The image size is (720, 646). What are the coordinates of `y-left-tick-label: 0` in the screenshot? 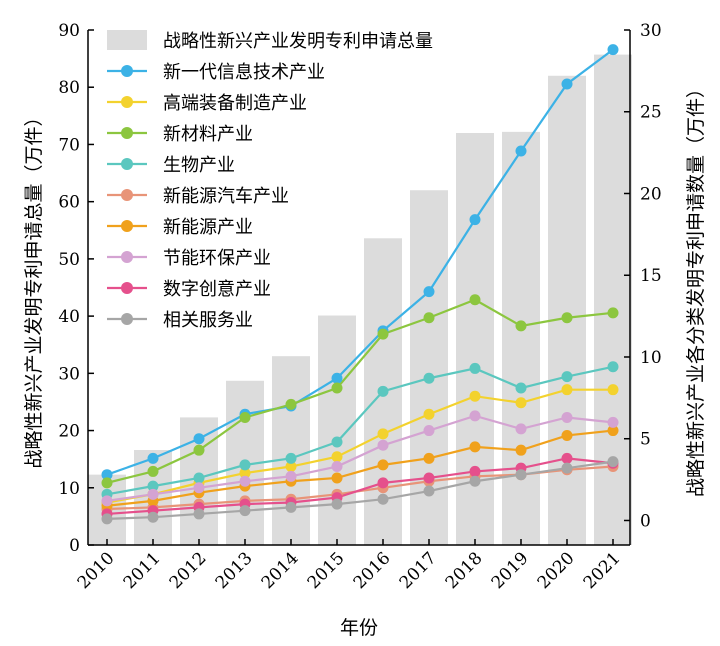 It's located at (74, 546).